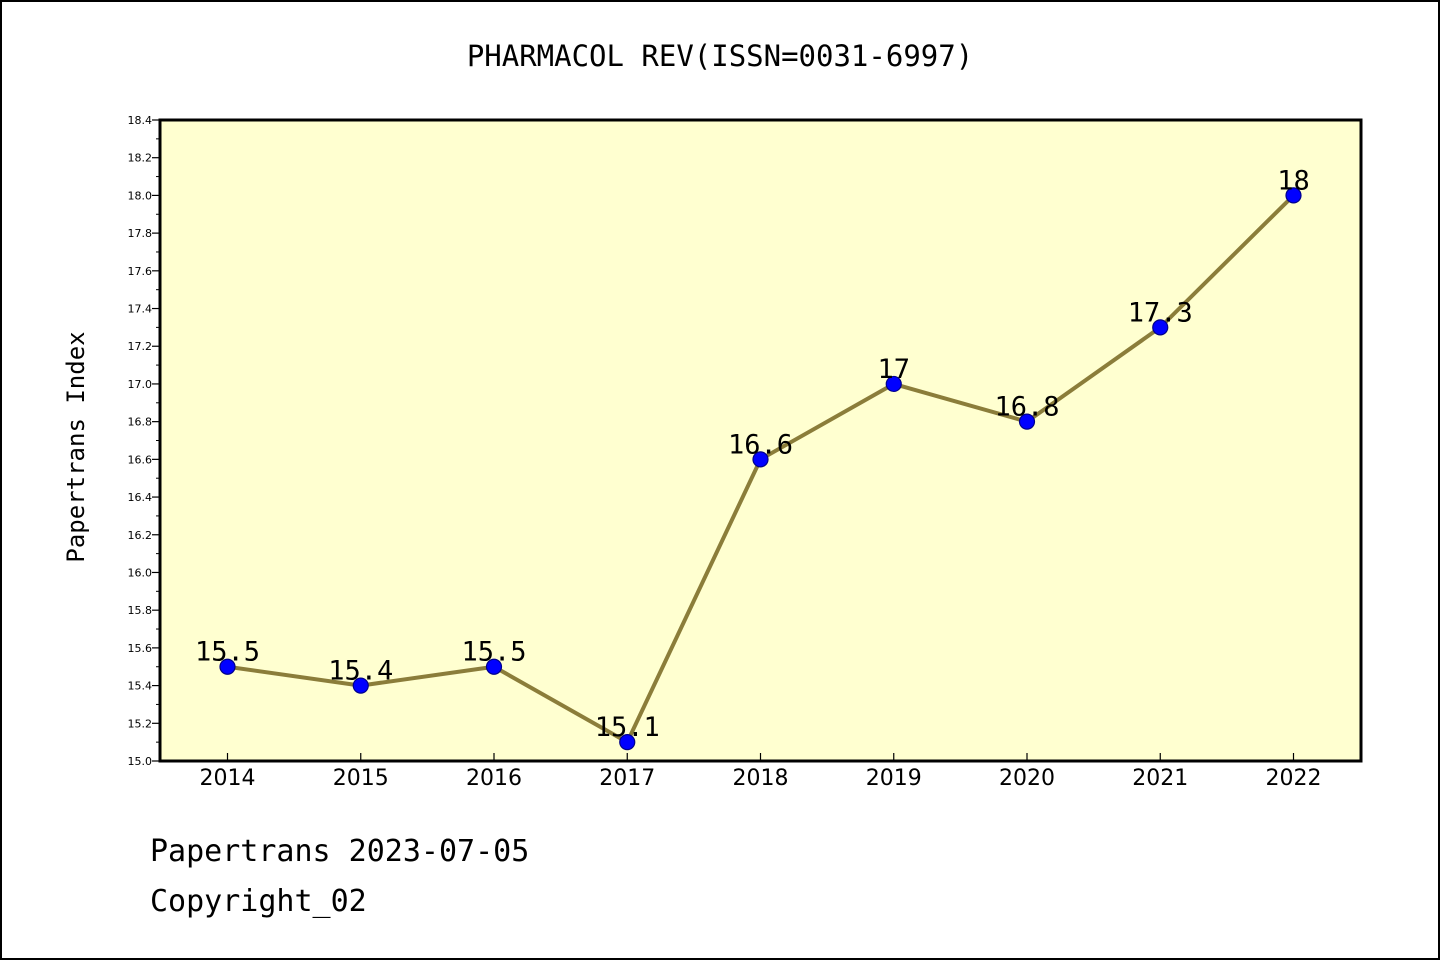 The width and height of the screenshot is (1440, 960). I want to click on y-tick-label: 16.4, so click(140, 497).